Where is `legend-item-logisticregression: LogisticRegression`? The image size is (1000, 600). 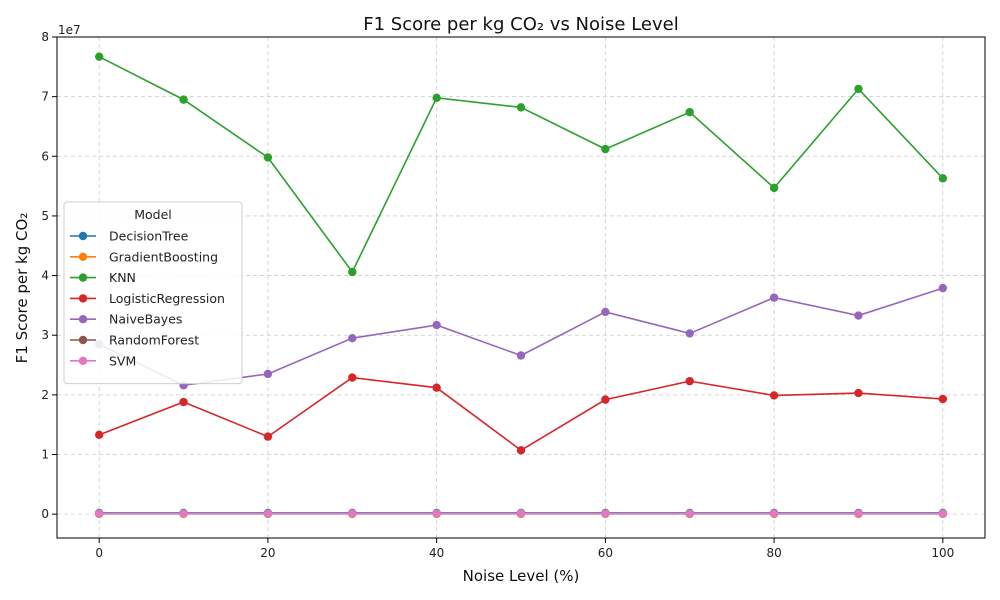
legend-item-logisticregression: LogisticRegression is located at coordinates (147, 298).